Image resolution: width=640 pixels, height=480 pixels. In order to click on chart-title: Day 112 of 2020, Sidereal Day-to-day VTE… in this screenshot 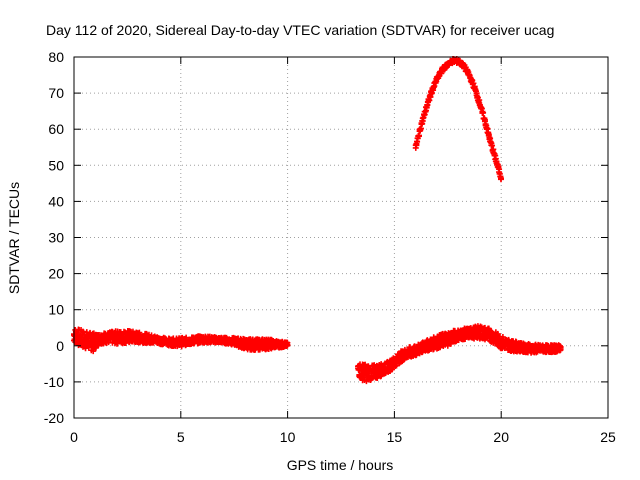, I will do `click(300, 30)`.